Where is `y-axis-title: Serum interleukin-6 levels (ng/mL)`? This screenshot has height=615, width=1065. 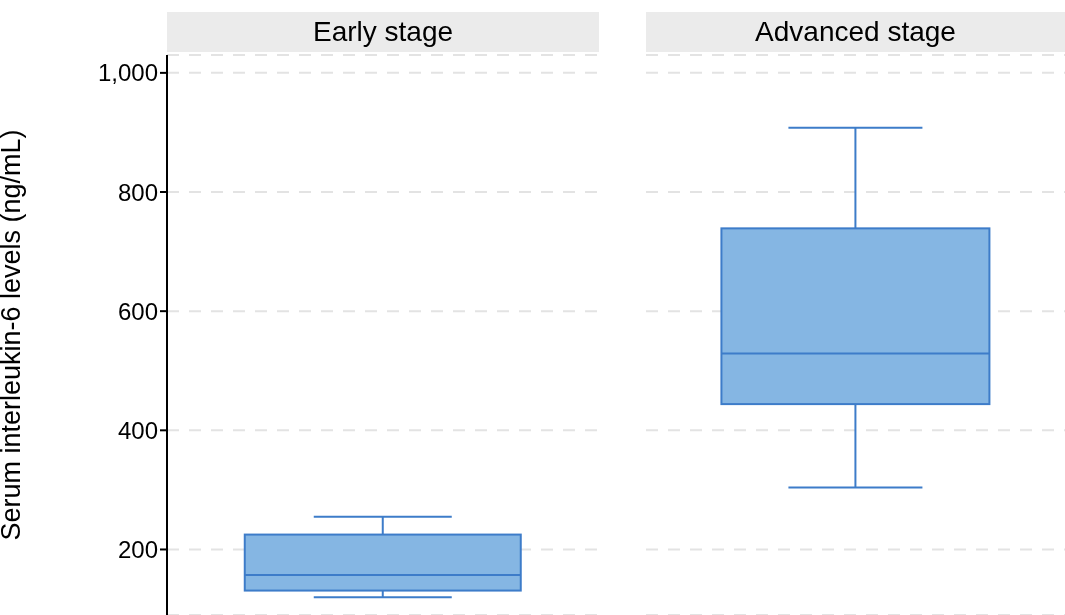 y-axis-title: Serum interleukin-6 levels (ng/mL) is located at coordinates (13, 335).